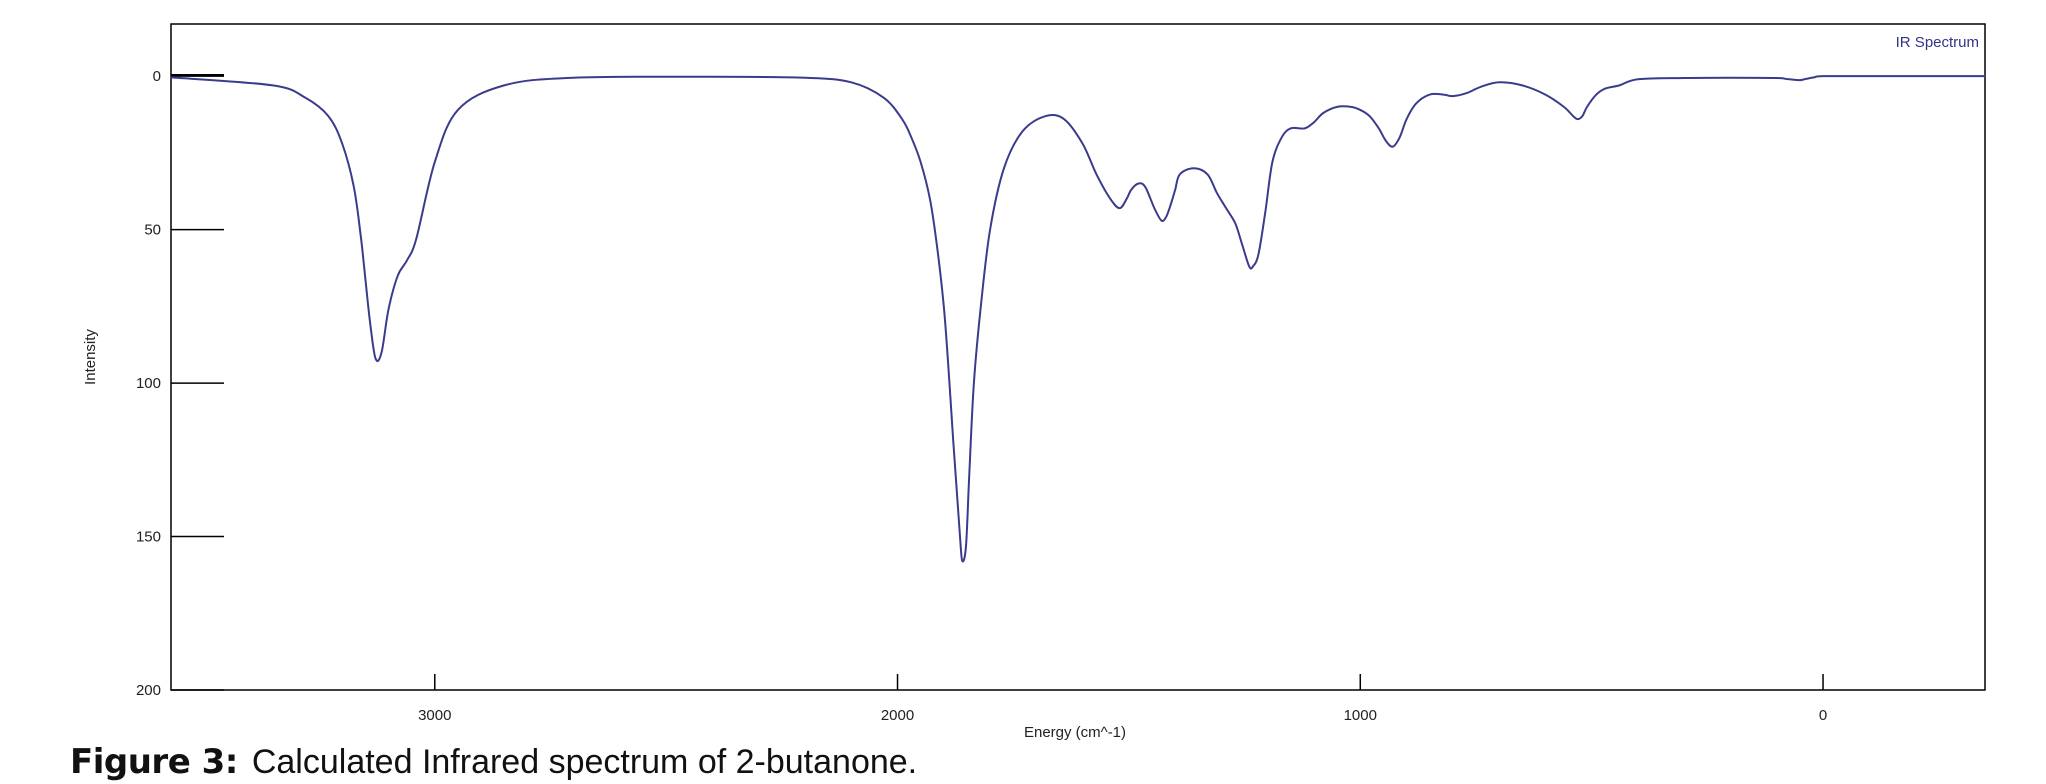 This screenshot has width=2046, height=784. Describe the element at coordinates (157, 76) in the screenshot. I see `y-tick-label: 0` at that location.